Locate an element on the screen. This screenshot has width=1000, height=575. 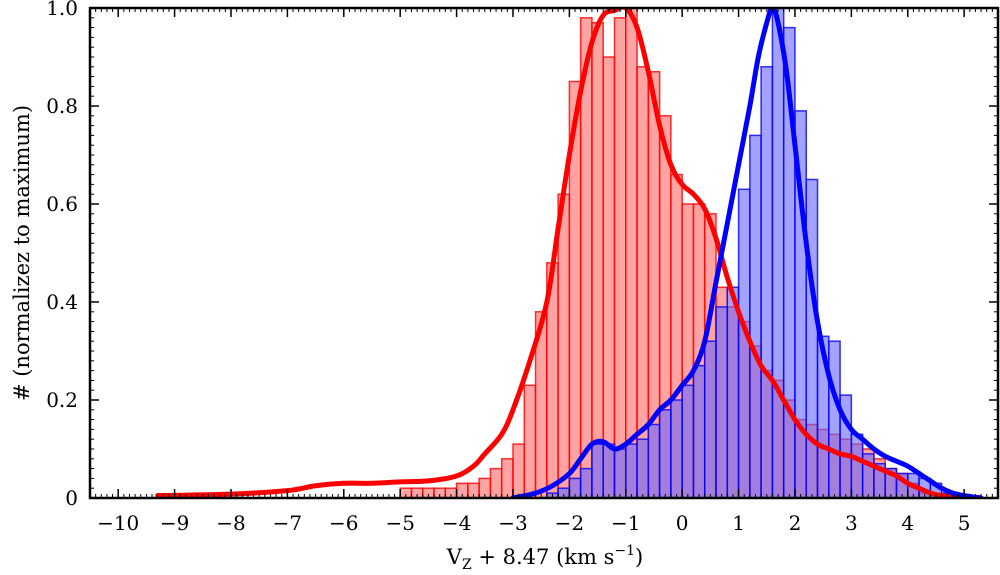
y-tick-label: 0 is located at coordinates (71, 498).